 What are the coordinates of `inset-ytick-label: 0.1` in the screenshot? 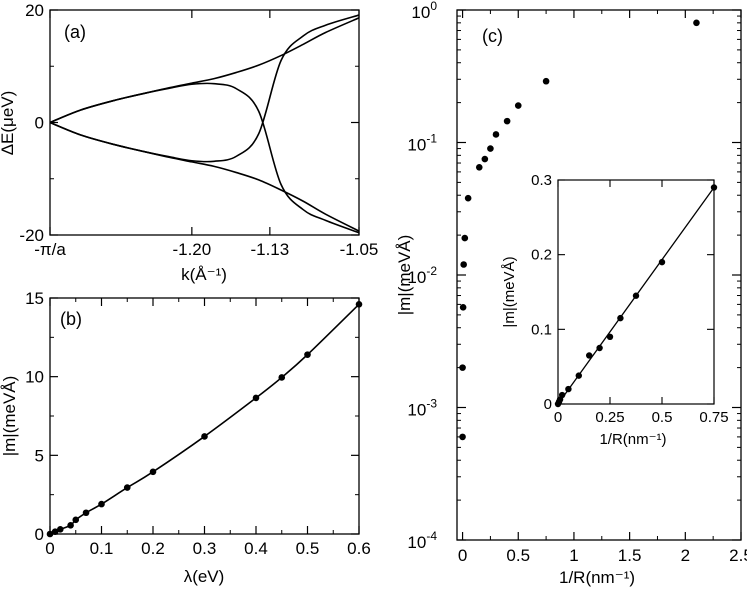 It's located at (541, 329).